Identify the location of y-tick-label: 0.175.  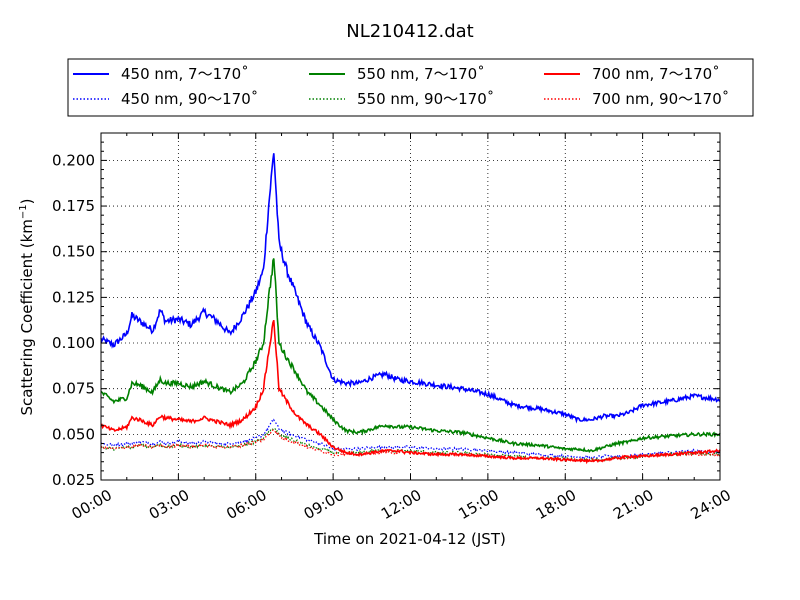
(73, 206).